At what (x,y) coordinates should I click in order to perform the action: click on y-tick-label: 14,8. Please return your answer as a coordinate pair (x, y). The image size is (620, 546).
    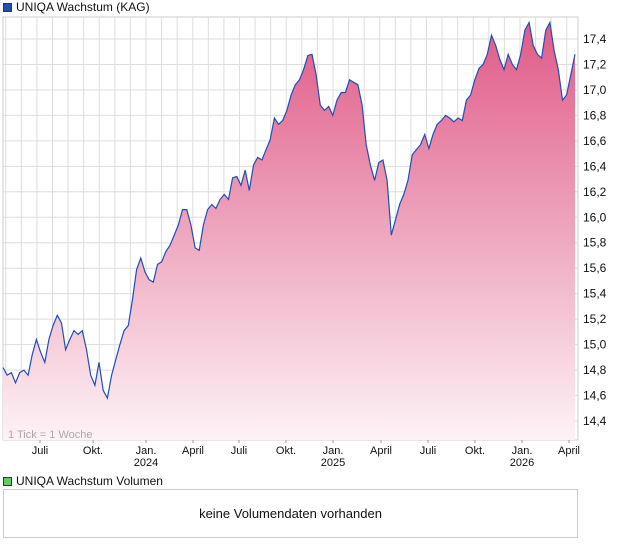
    Looking at the image, I should click on (595, 370).